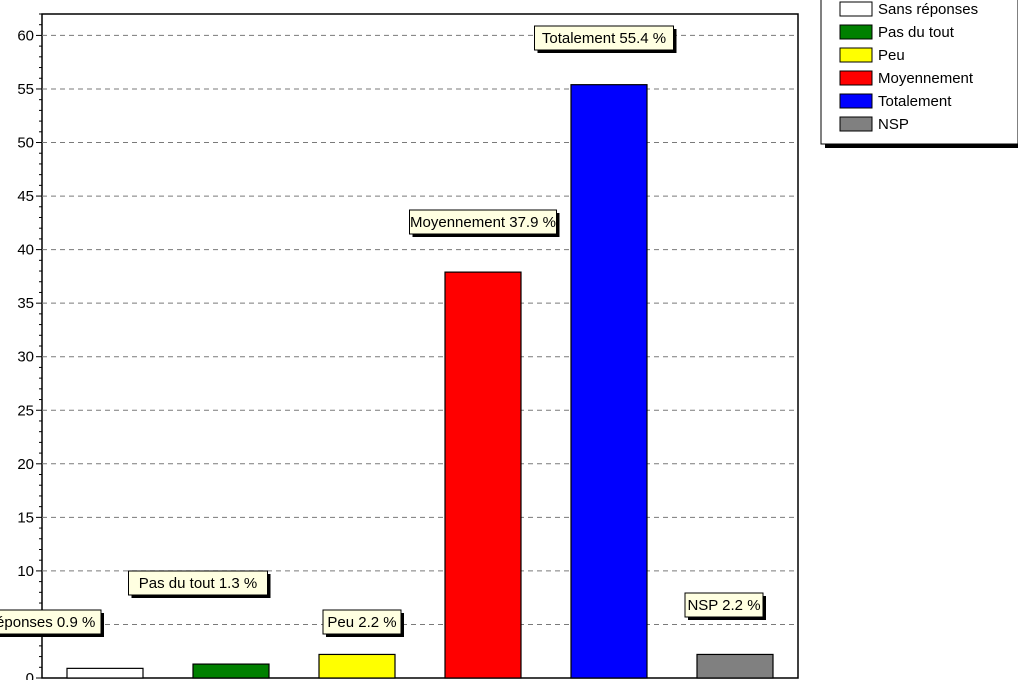 Image resolution: width=1018 pixels, height=680 pixels. Describe the element at coordinates (25, 571) in the screenshot. I see `y-tick-label-10: 10` at that location.